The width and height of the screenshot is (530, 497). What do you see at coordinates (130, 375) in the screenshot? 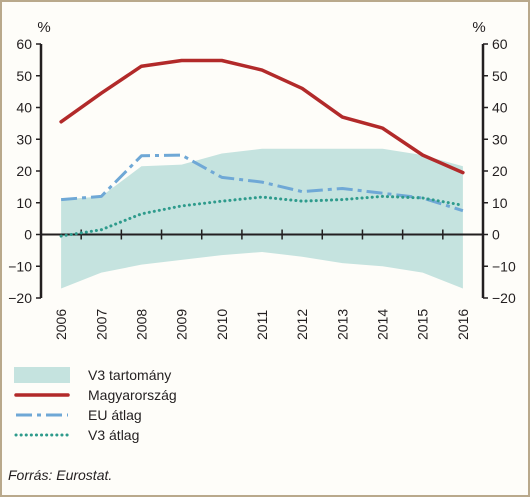
I see `legend-label-band: V3 tartomány` at bounding box center [130, 375].